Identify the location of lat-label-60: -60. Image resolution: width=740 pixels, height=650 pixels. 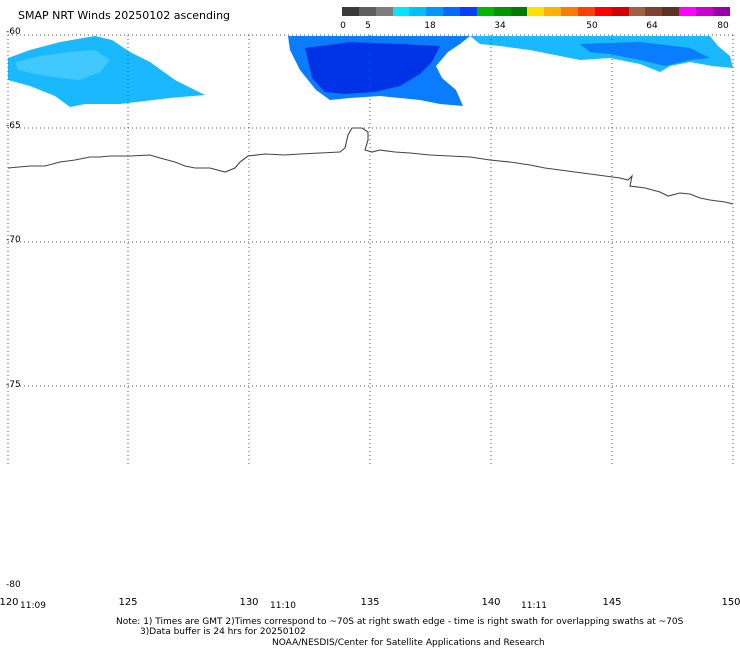
(13, 32).